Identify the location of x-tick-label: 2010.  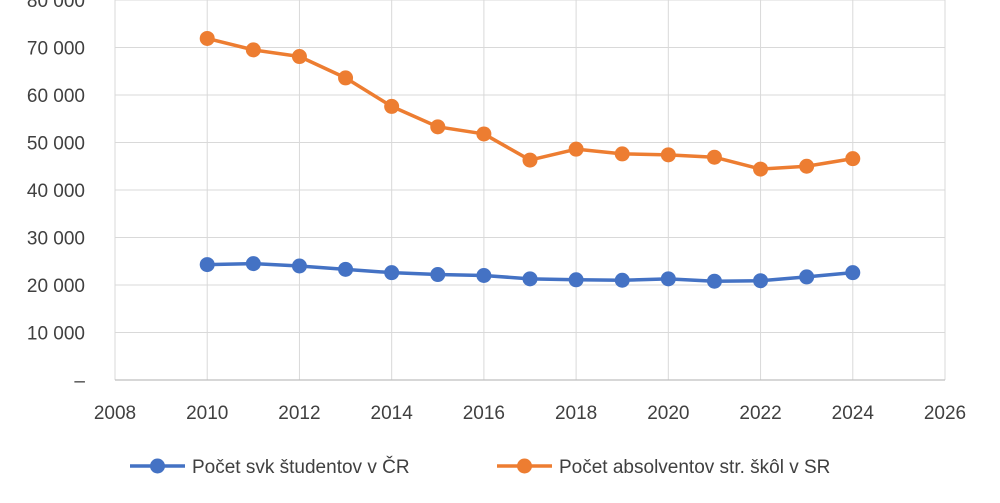
(207, 413).